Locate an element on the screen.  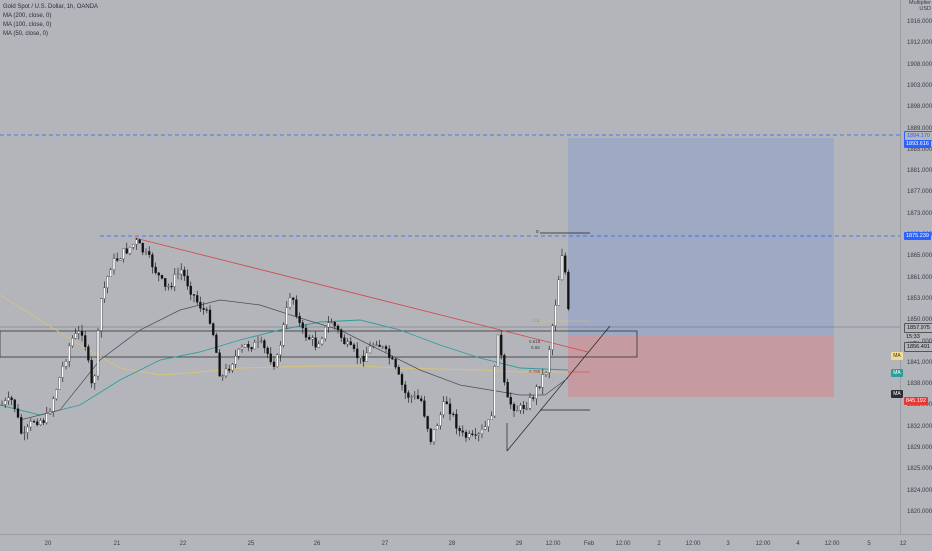
price-tick-label: 1824.000 is located at coordinates (919, 490).